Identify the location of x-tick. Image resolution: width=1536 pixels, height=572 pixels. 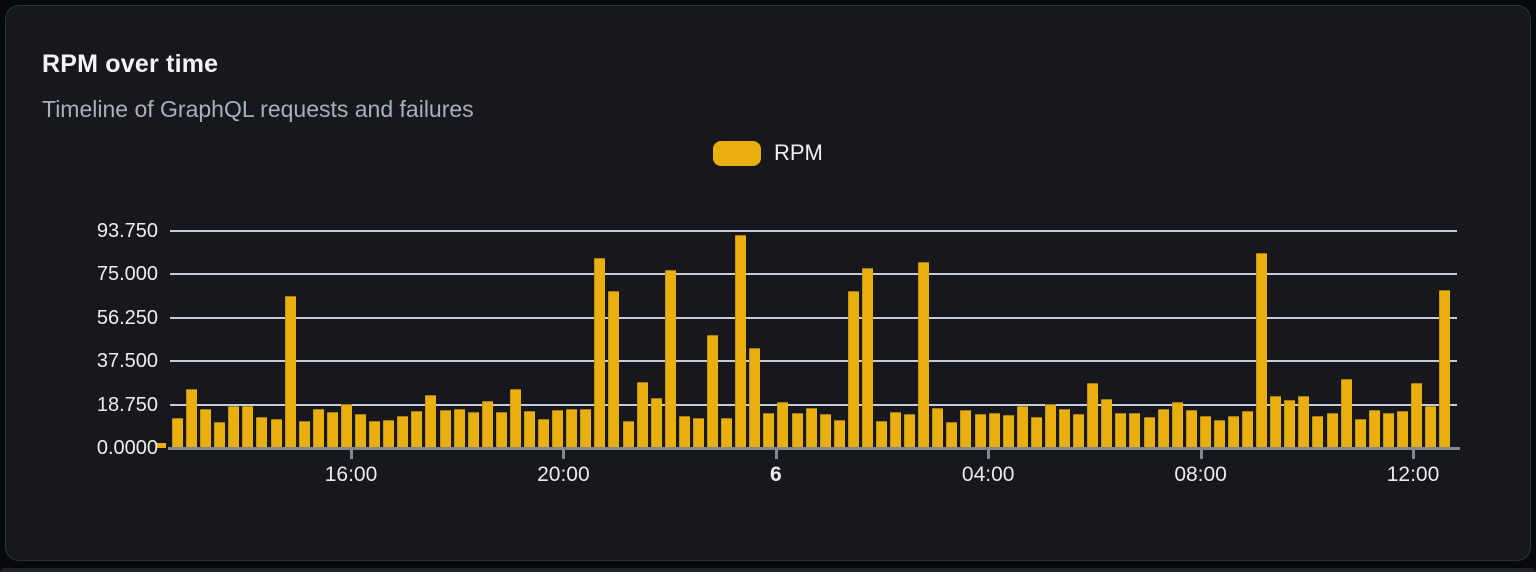
(351, 454).